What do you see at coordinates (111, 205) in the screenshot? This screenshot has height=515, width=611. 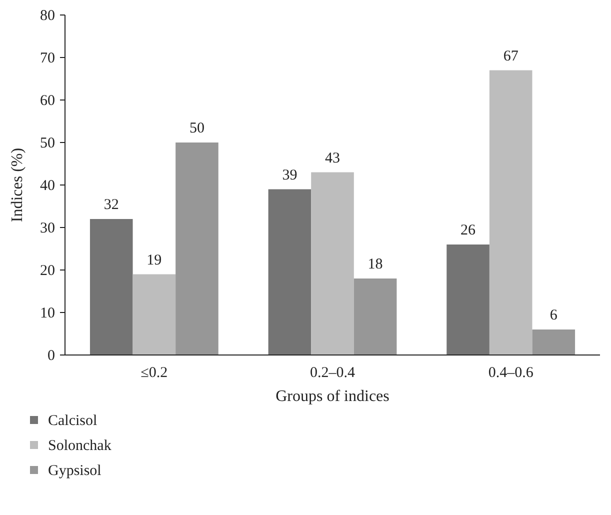 I see `data-label: 32` at bounding box center [111, 205].